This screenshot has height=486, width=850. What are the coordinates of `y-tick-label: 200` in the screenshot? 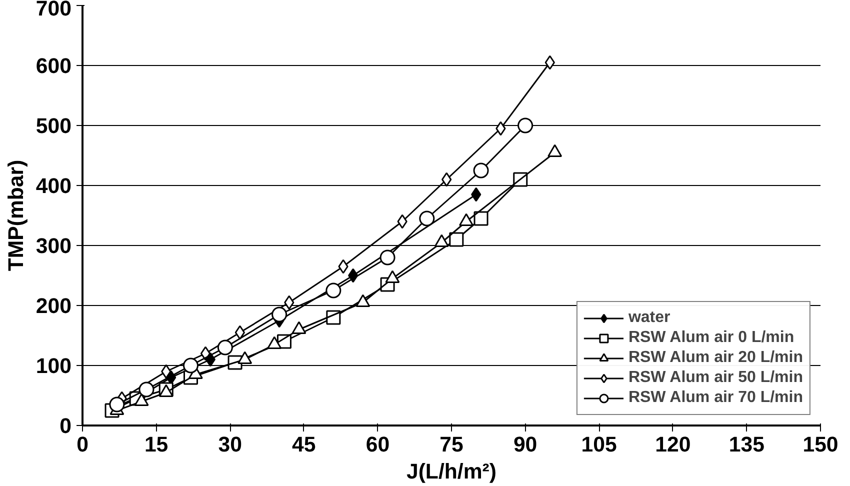 It's located at (54, 306).